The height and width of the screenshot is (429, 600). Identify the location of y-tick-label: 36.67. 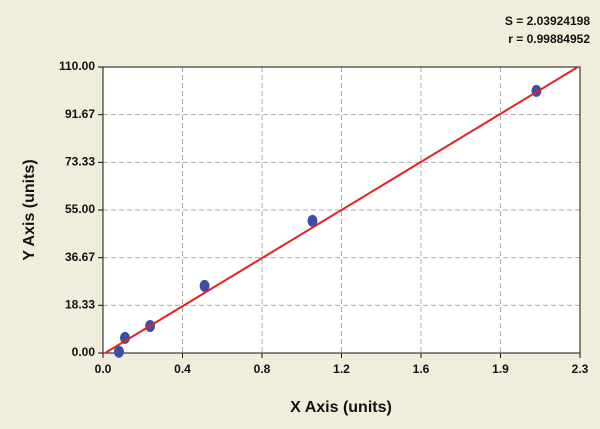
(80, 257).